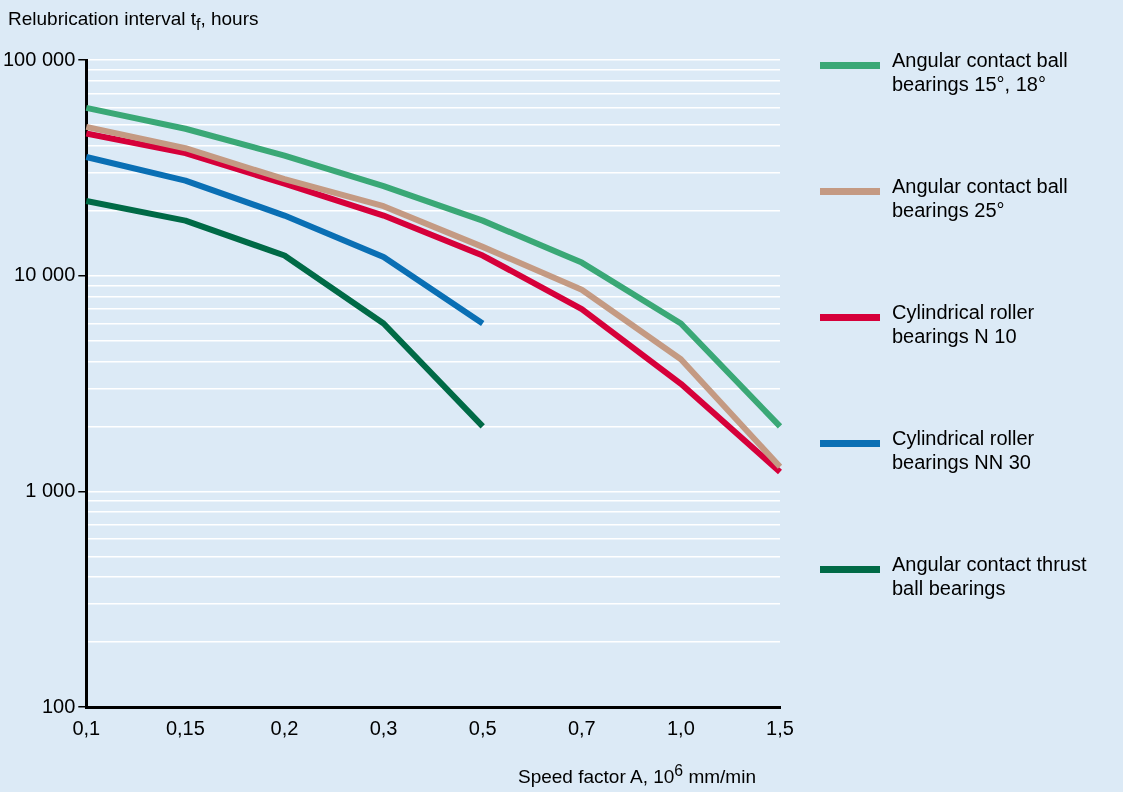 Image resolution: width=1123 pixels, height=792 pixels. Describe the element at coordinates (383, 727) in the screenshot. I see `x-tick-label: 0,3` at that location.